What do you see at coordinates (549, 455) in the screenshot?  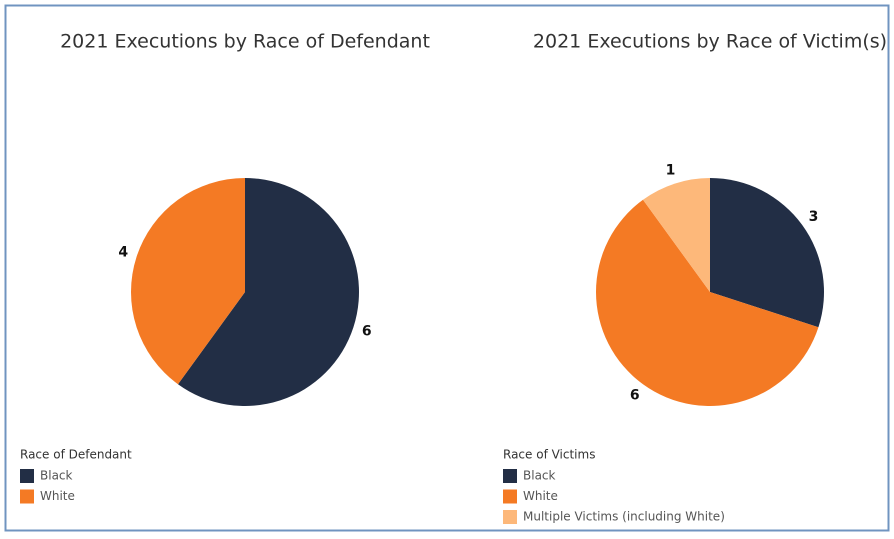 I see `legend-title: Race of Victims` at bounding box center [549, 455].